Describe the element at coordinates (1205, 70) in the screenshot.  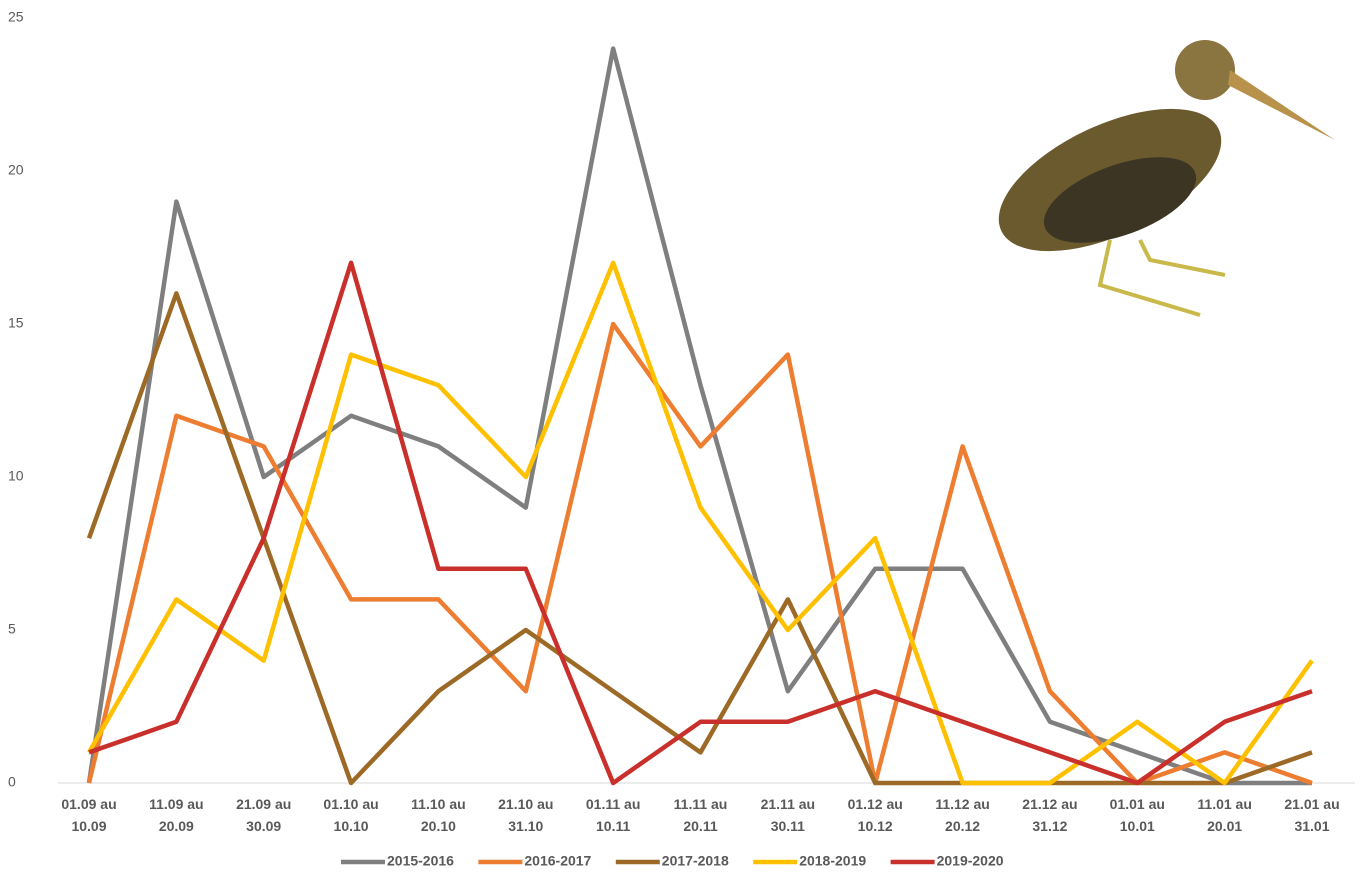
I see `bird-head` at that location.